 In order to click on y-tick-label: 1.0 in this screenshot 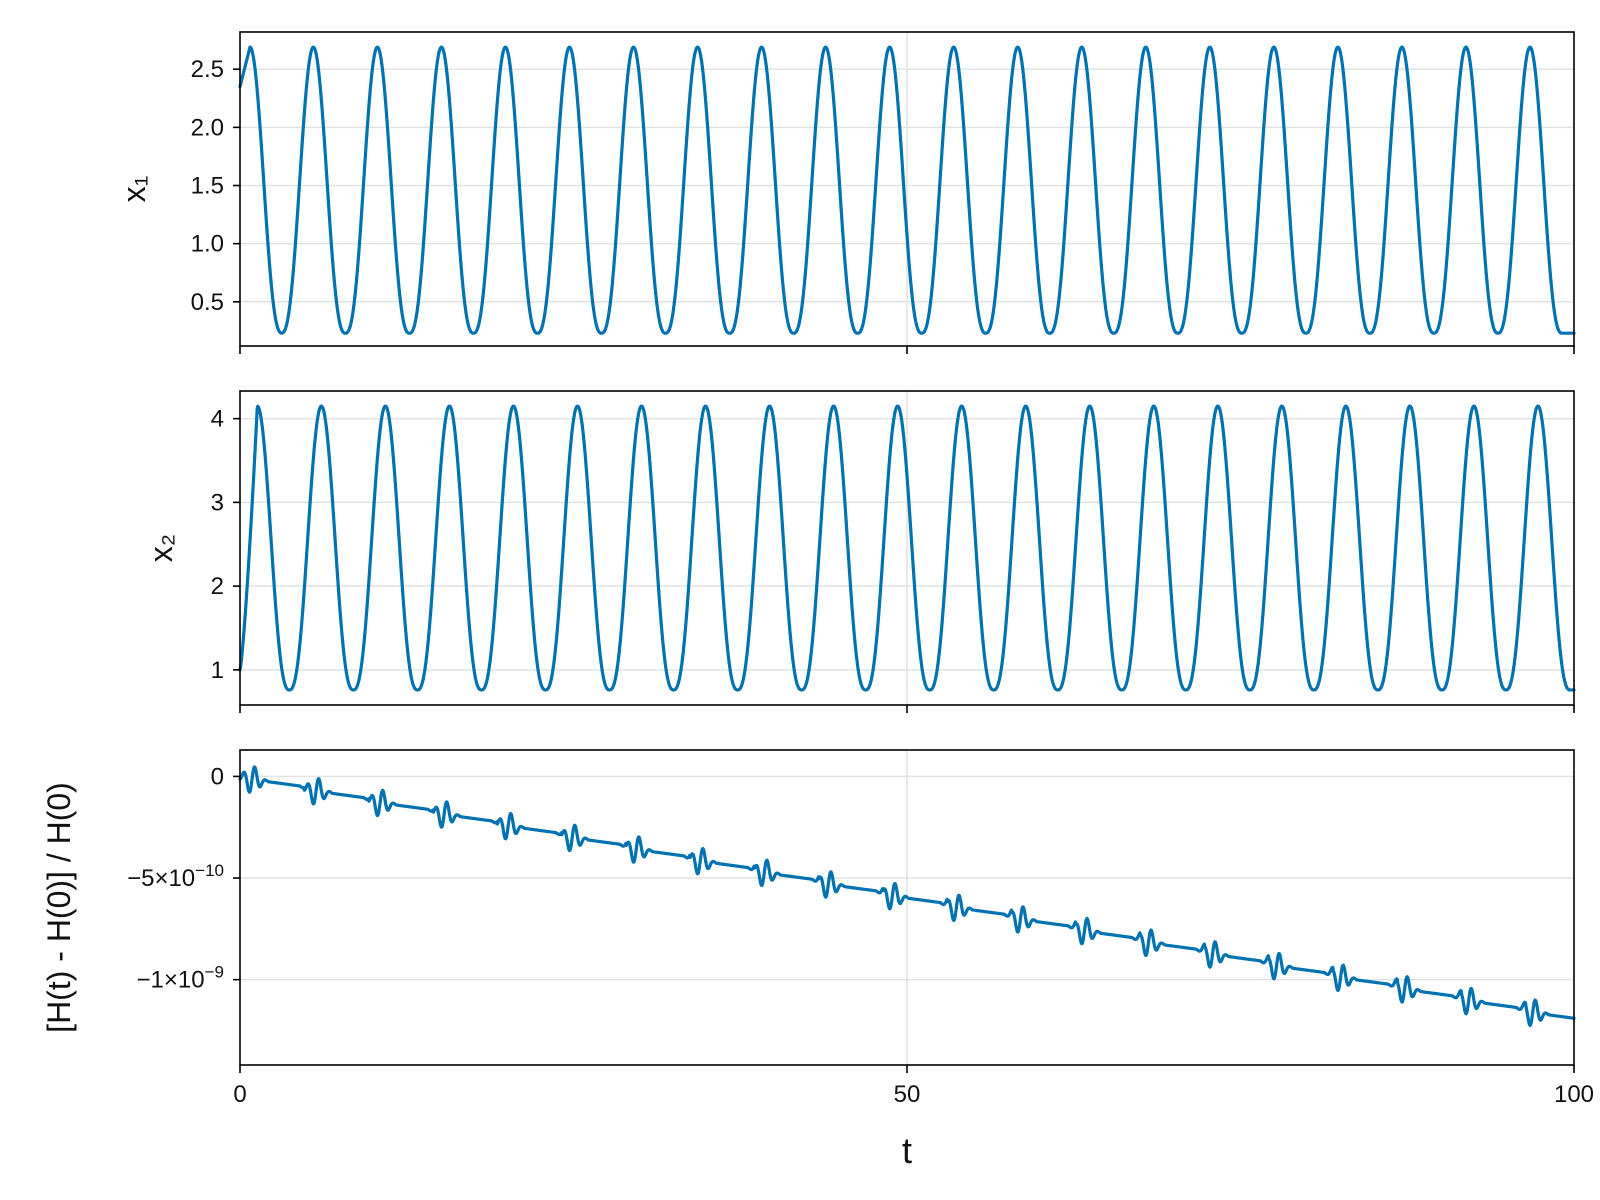, I will do `click(207, 244)`.